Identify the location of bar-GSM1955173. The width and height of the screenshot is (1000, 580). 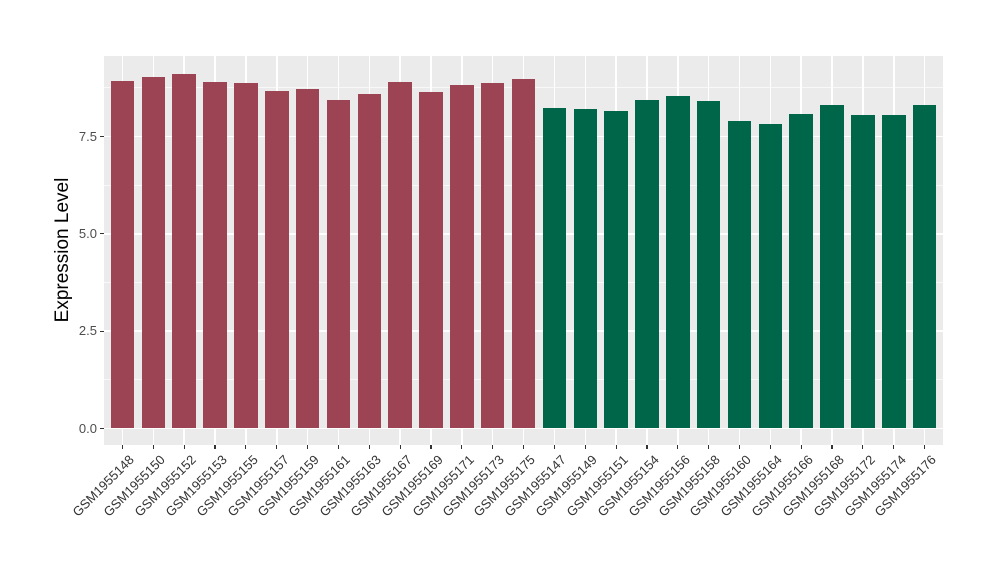
(492, 255).